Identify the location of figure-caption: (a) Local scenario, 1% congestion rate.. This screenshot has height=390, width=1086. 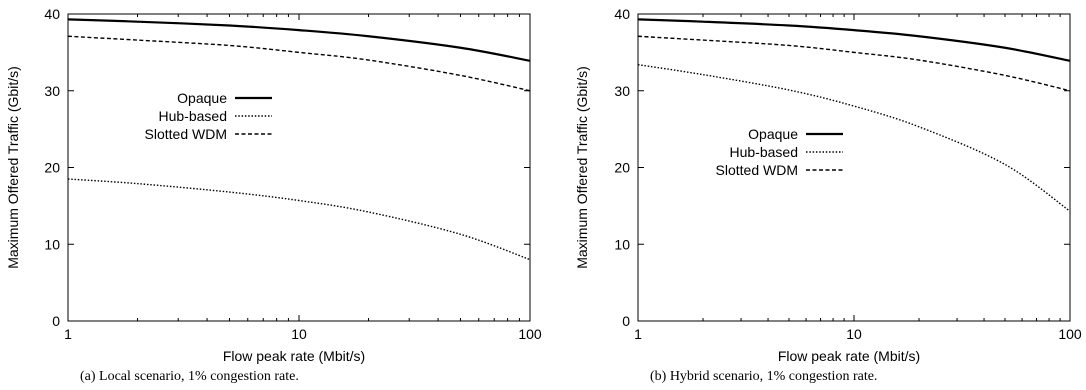
(189, 376).